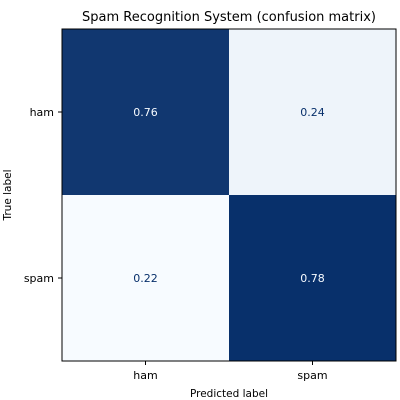 Image resolution: width=400 pixels, height=400 pixels. I want to click on x-tick-label-ham: ham, so click(145, 375).